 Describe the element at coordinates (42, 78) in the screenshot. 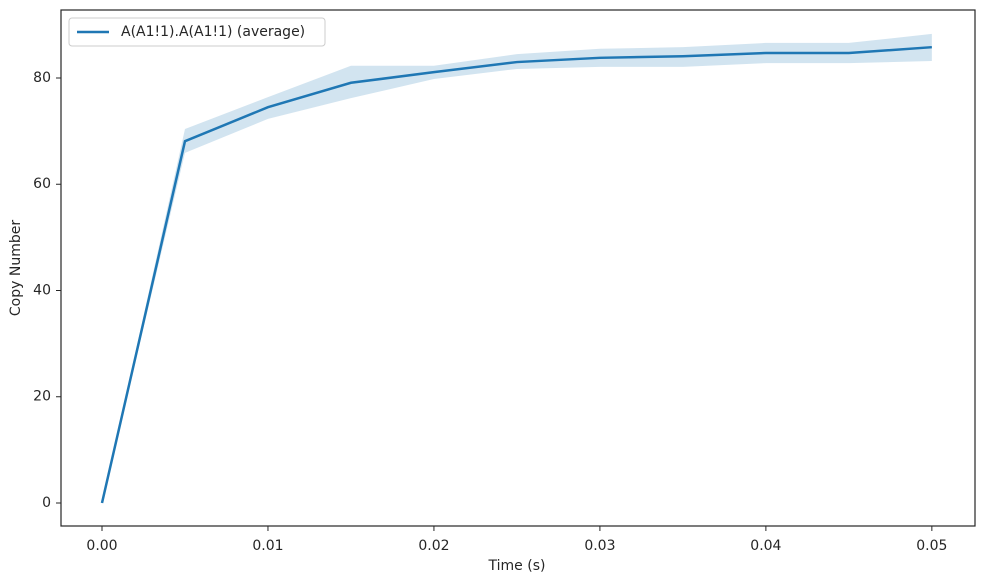

I see `y-tick-label: 80` at that location.